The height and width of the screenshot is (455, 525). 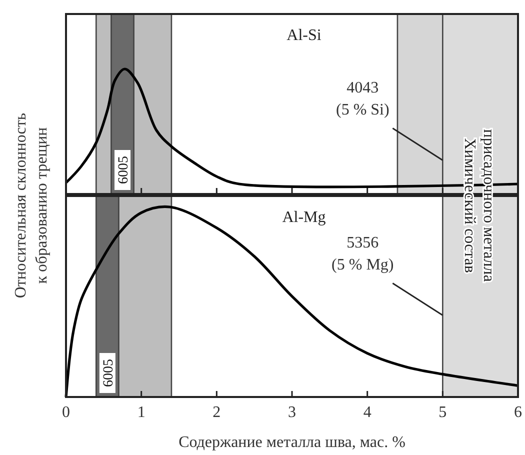 What do you see at coordinates (31, 205) in the screenshot?
I see `y-axis-title: Относительная склонность к образованию трещин` at bounding box center [31, 205].